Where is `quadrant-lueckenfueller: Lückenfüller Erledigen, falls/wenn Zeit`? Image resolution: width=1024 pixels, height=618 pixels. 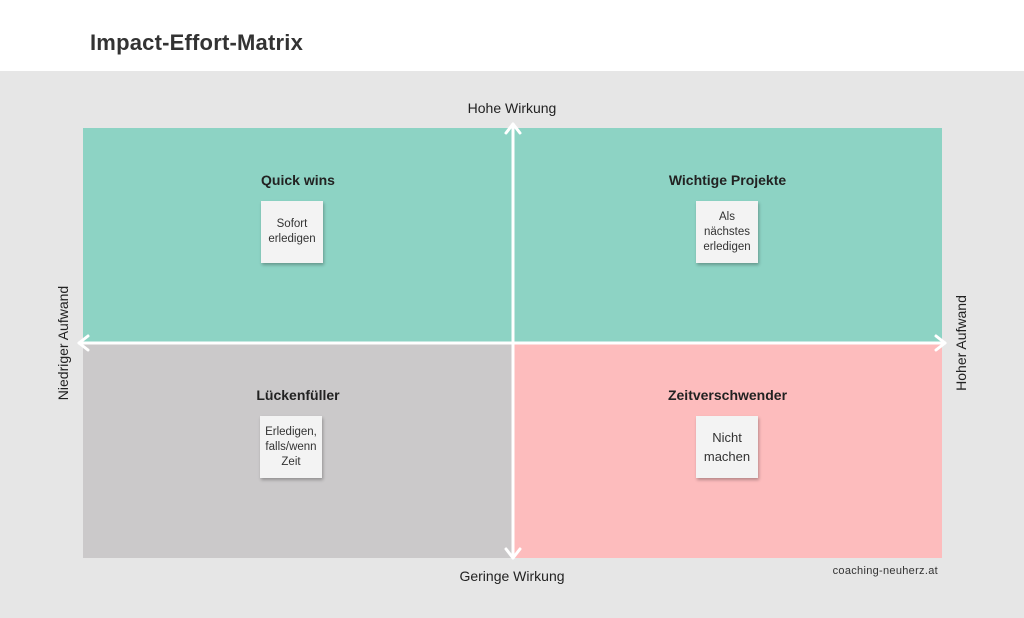 quadrant-lueckenfueller: Lückenfüller Erledigen, falls/wenn Zeit is located at coordinates (298, 450).